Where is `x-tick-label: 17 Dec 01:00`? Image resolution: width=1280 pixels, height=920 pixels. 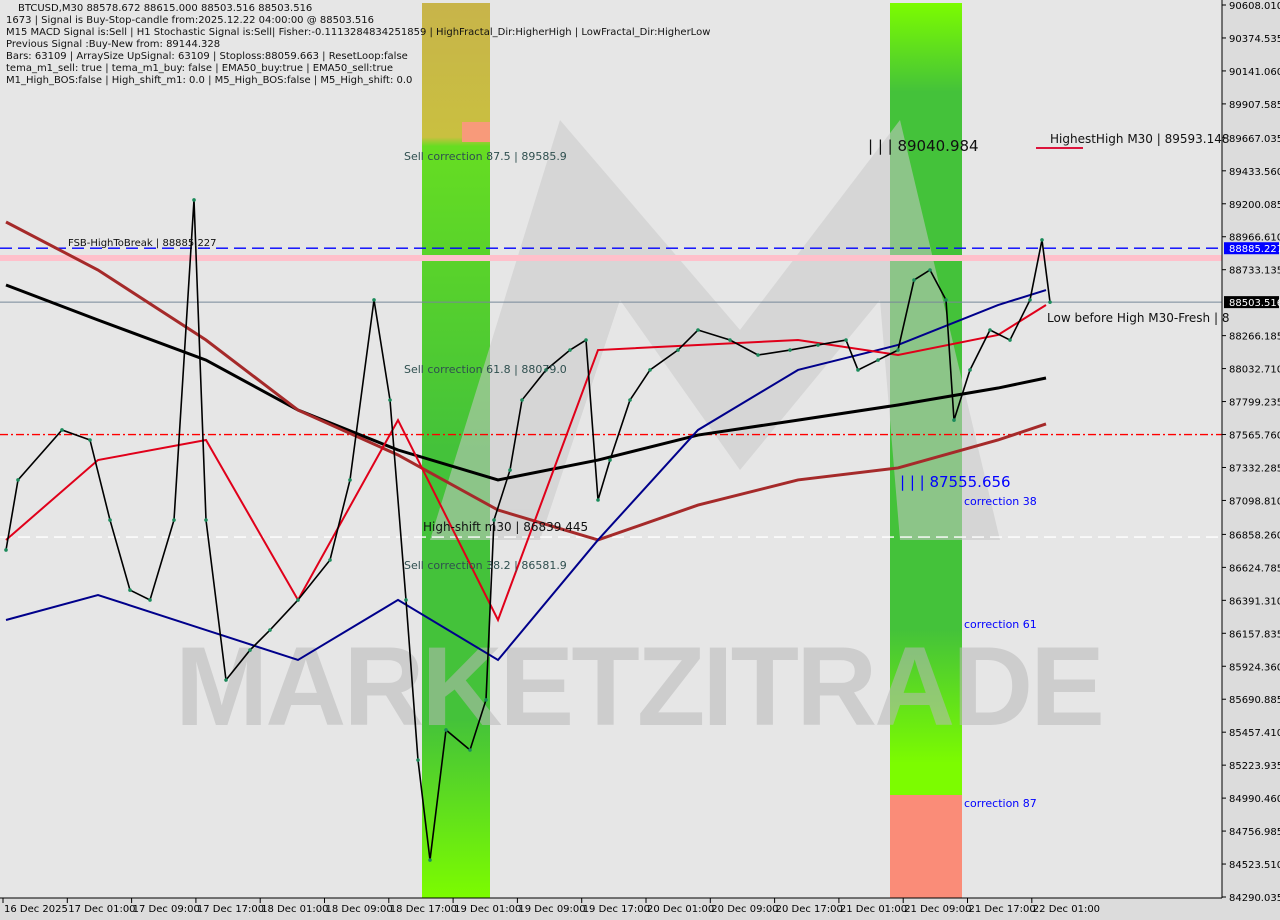 x-tick-label: 17 Dec 01:00 is located at coordinates (101, 909).